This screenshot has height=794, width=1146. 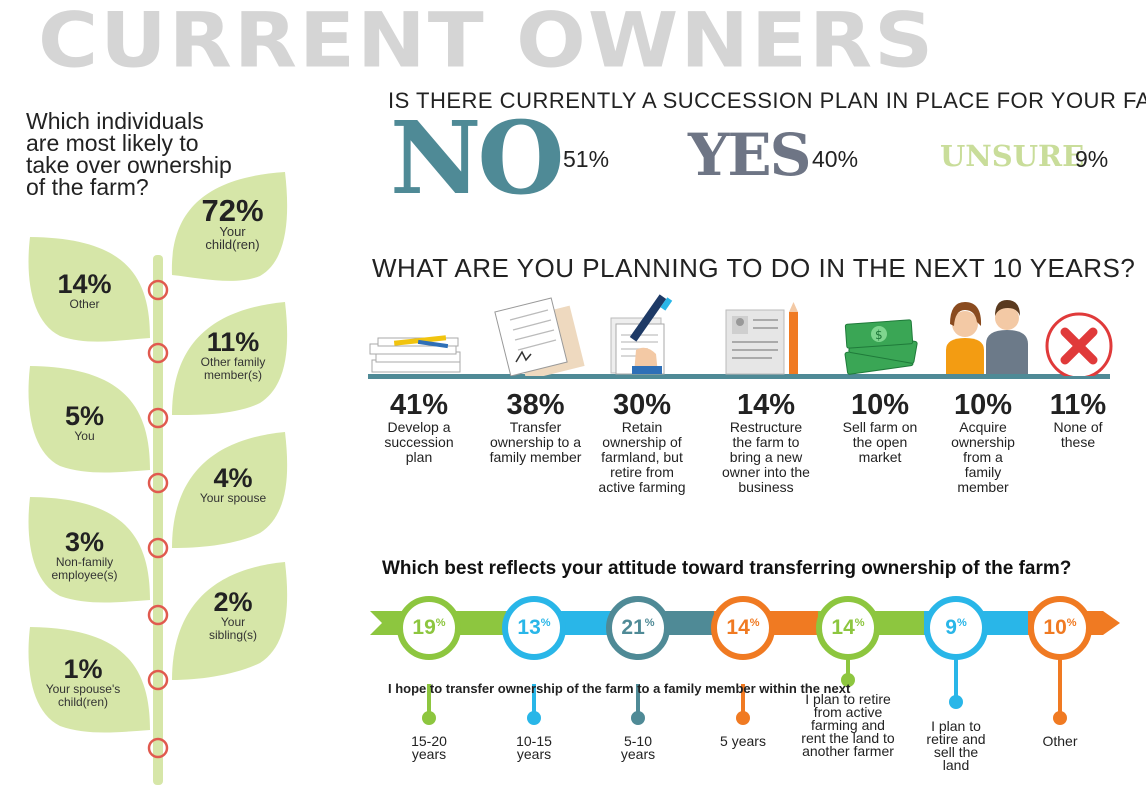 What do you see at coordinates (987, 337) in the screenshot?
I see `couple-icon` at bounding box center [987, 337].